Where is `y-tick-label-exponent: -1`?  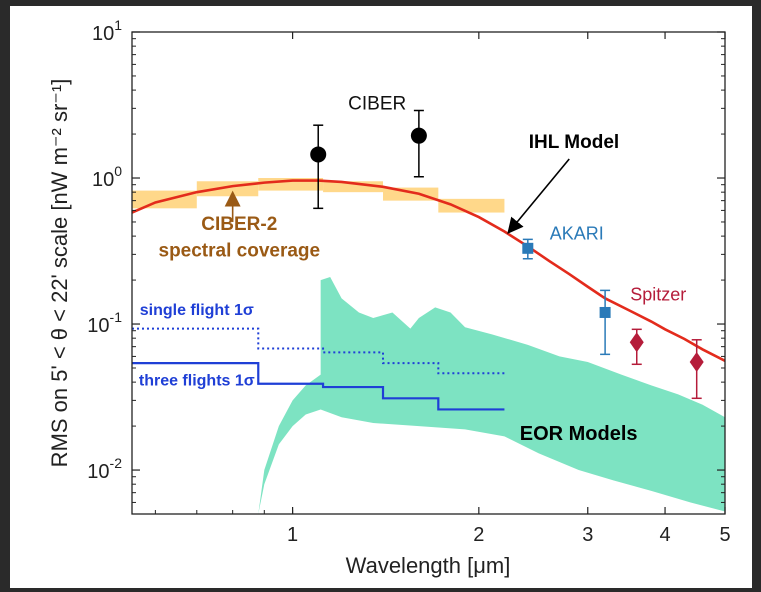 y-tick-label-exponent: -1 is located at coordinates (116, 317).